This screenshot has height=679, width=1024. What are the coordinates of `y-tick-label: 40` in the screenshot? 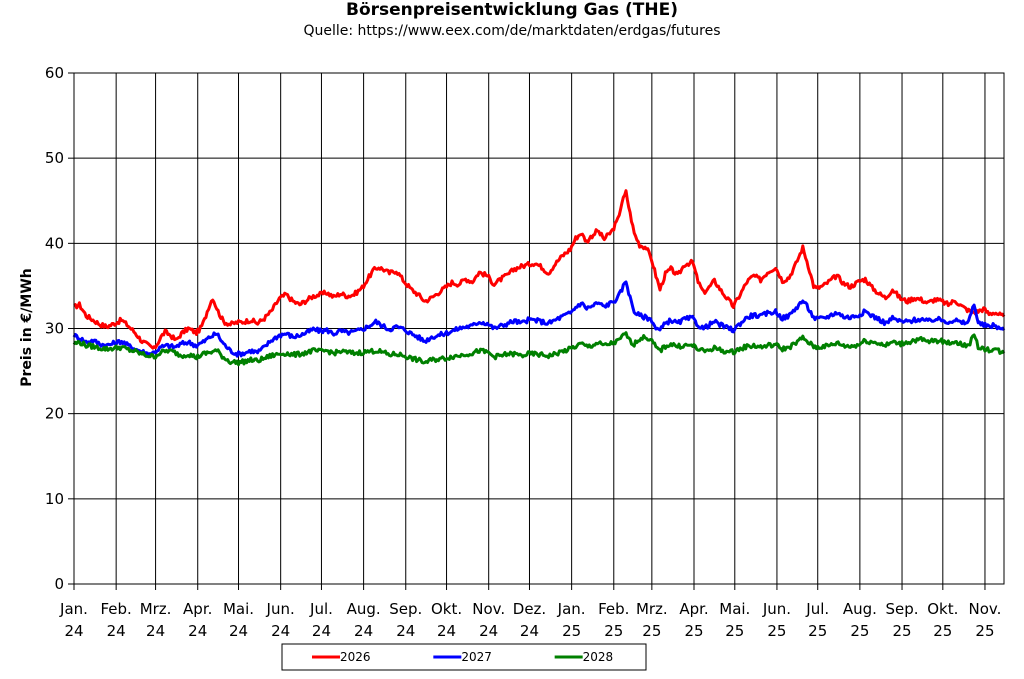 It's located at (54, 243).